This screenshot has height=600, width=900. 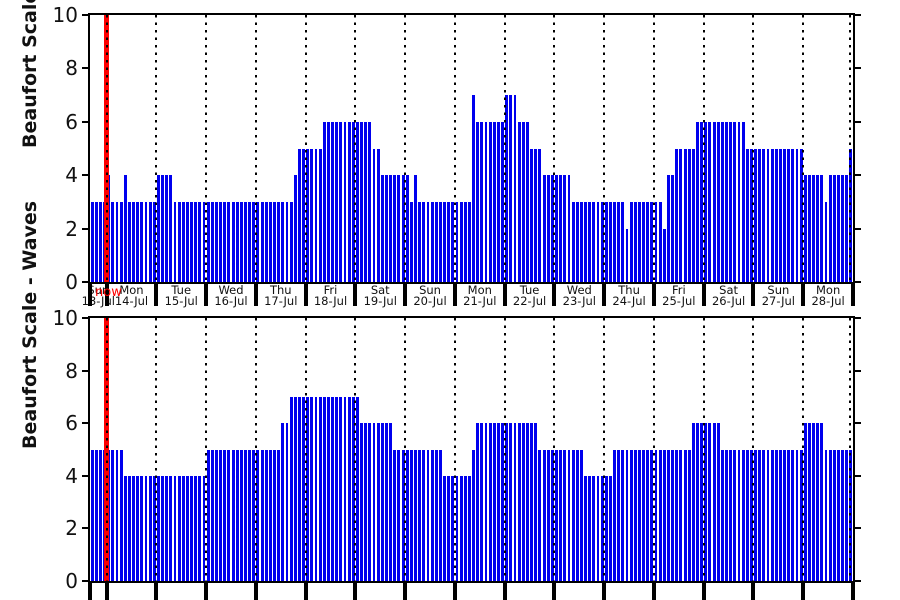 I want to click on x-axis-day-name: Sat, so click(x=729, y=290).